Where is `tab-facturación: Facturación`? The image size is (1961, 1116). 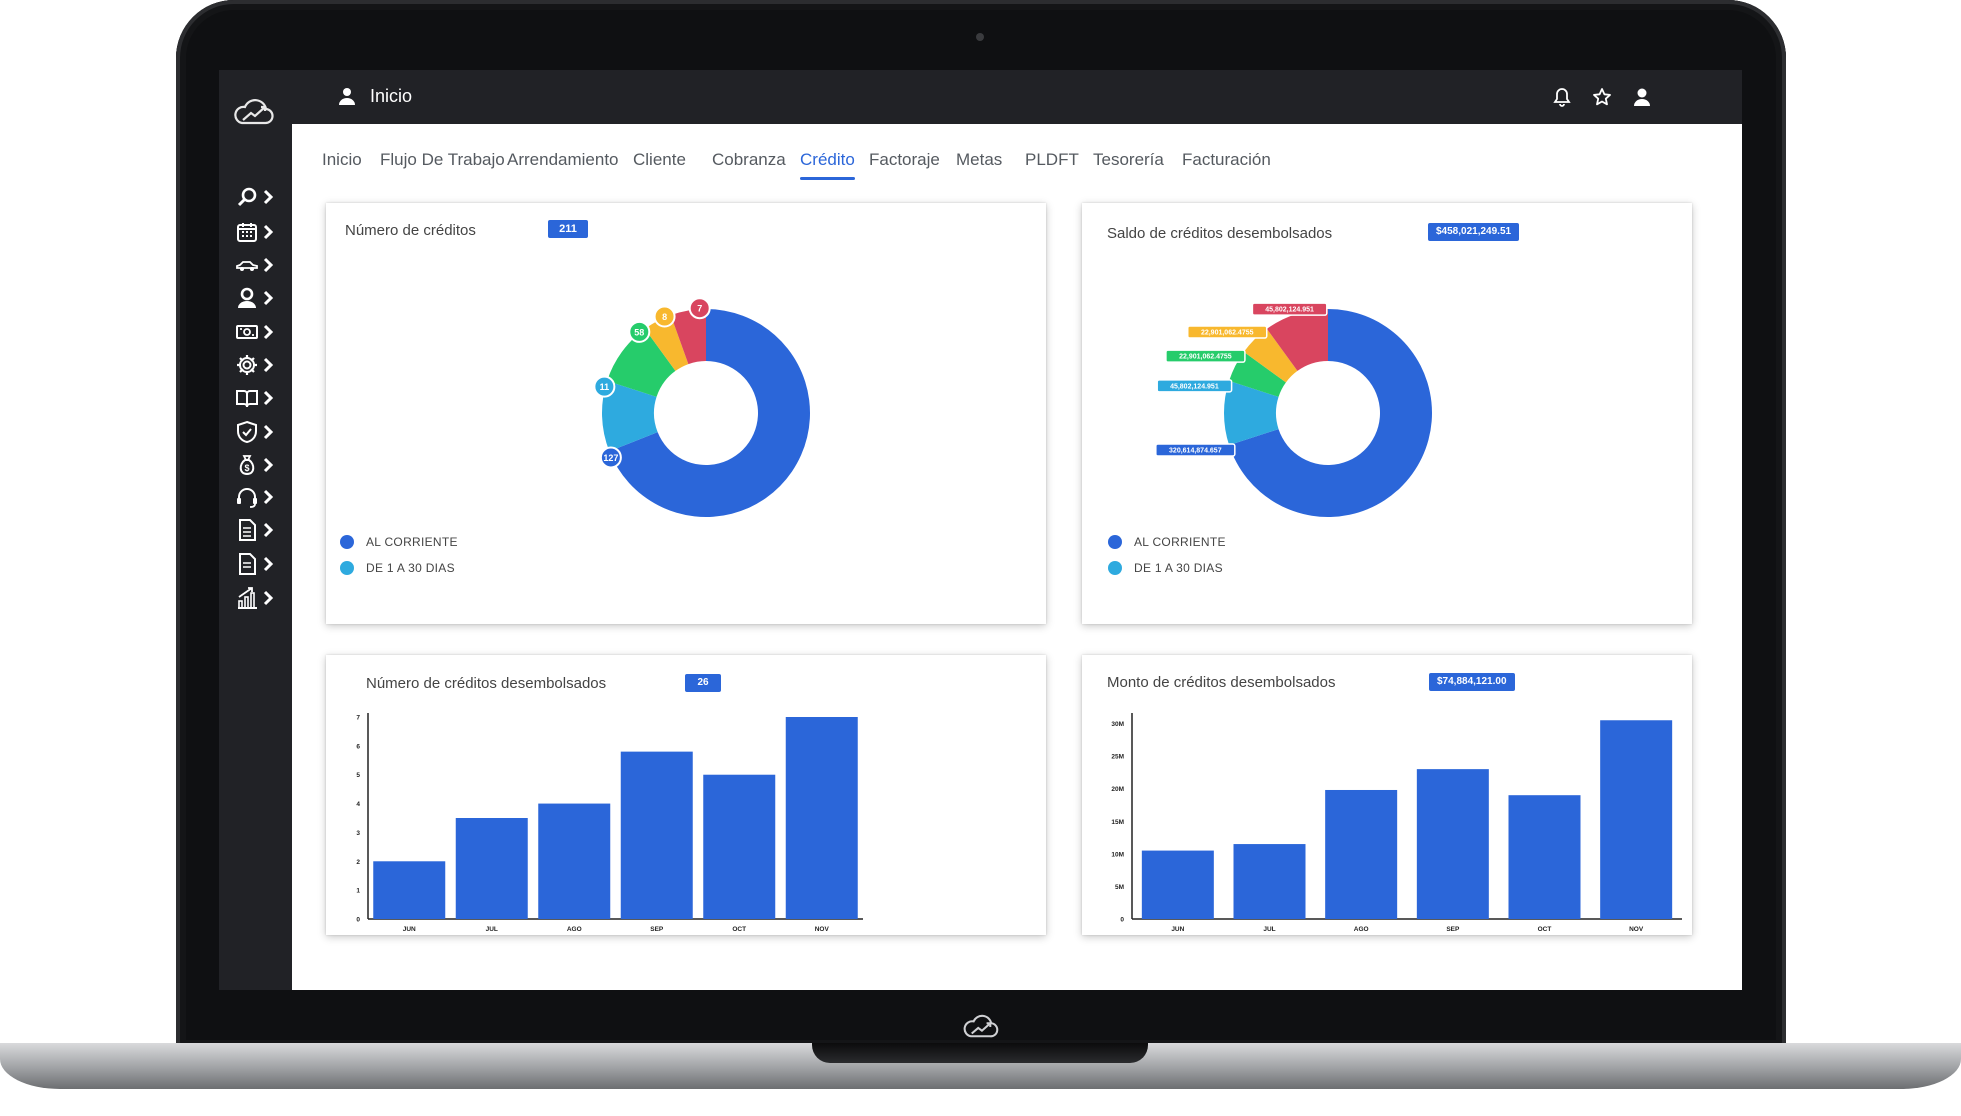
tab-facturación: Facturación is located at coordinates (1226, 159).